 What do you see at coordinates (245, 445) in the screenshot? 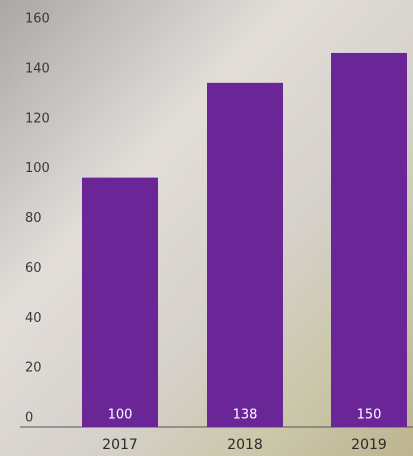
I see `x-tick-label: 2018` at bounding box center [245, 445].